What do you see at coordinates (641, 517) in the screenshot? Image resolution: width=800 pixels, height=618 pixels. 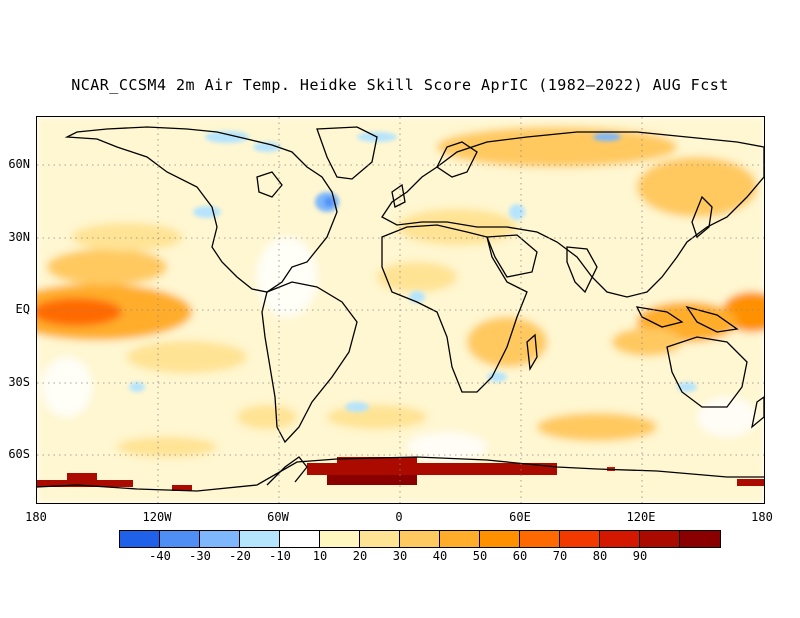 I see `lon-label-120e: 120E` at bounding box center [641, 517].